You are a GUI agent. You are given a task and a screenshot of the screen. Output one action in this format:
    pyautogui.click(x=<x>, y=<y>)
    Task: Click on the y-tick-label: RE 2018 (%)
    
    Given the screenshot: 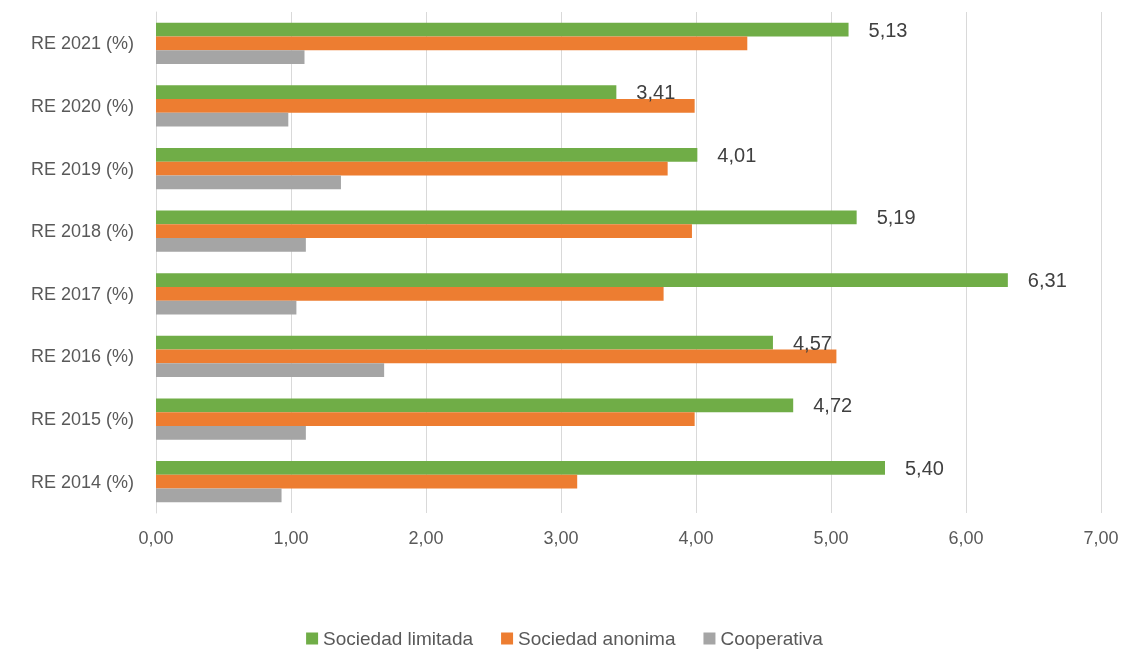 What is the action you would take?
    pyautogui.click(x=82, y=231)
    